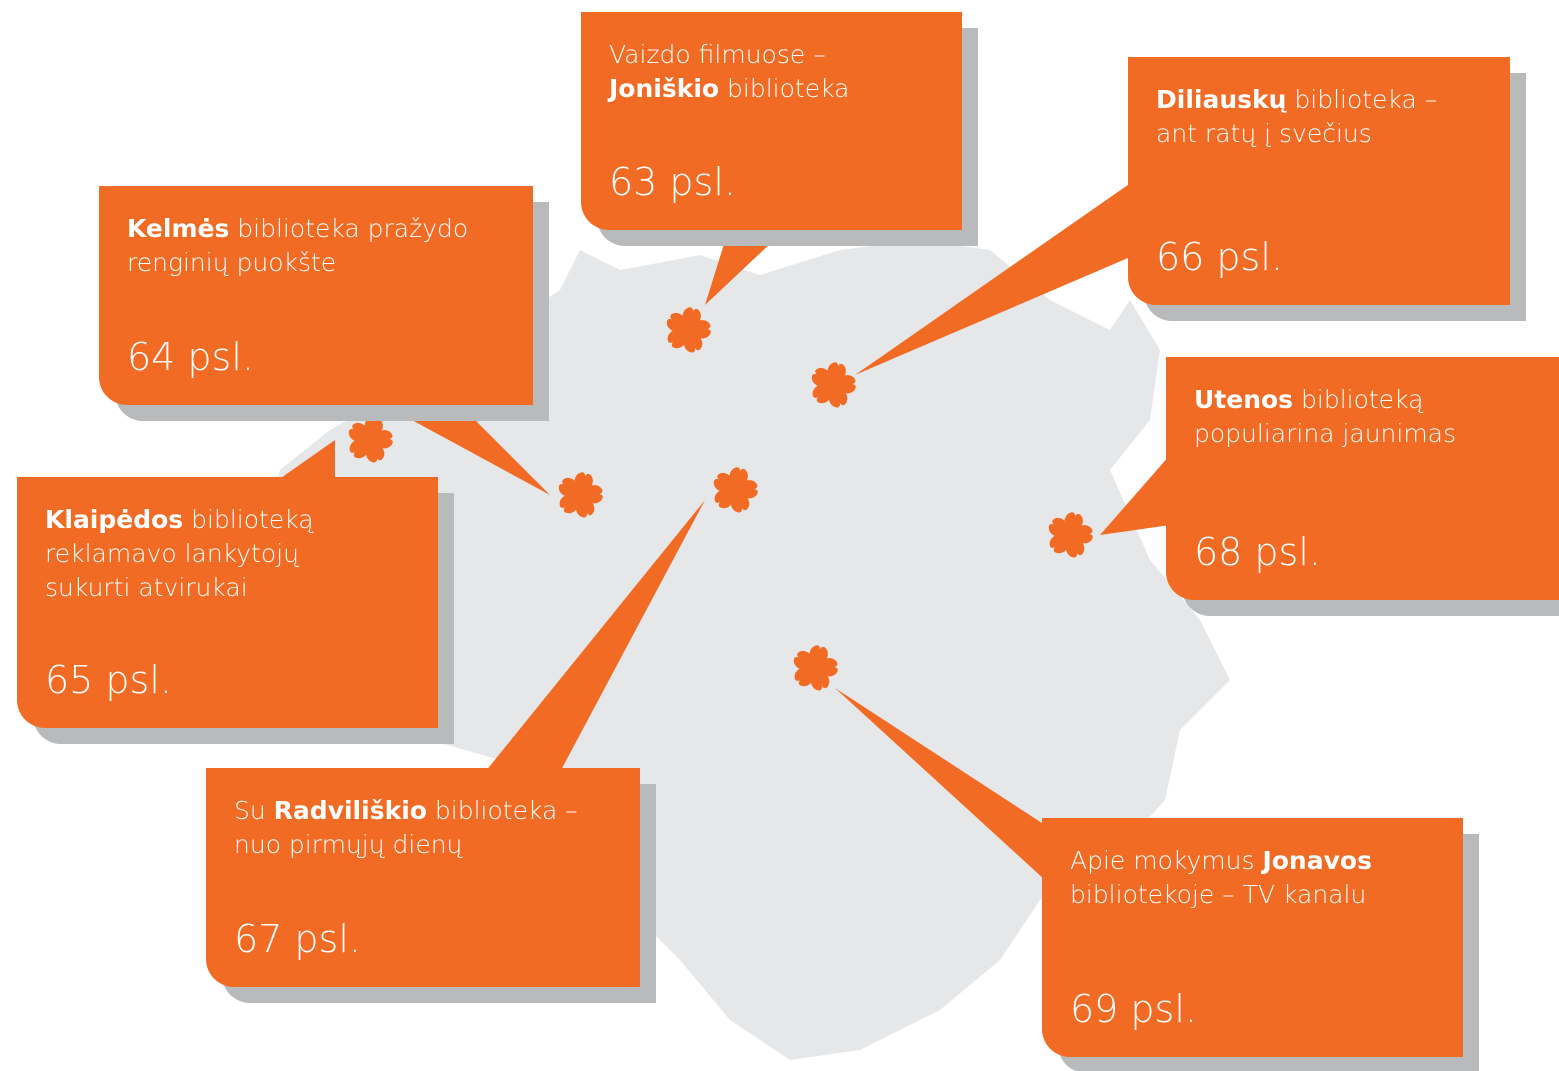  I want to click on page-ref: 66 psl., so click(1219, 257).